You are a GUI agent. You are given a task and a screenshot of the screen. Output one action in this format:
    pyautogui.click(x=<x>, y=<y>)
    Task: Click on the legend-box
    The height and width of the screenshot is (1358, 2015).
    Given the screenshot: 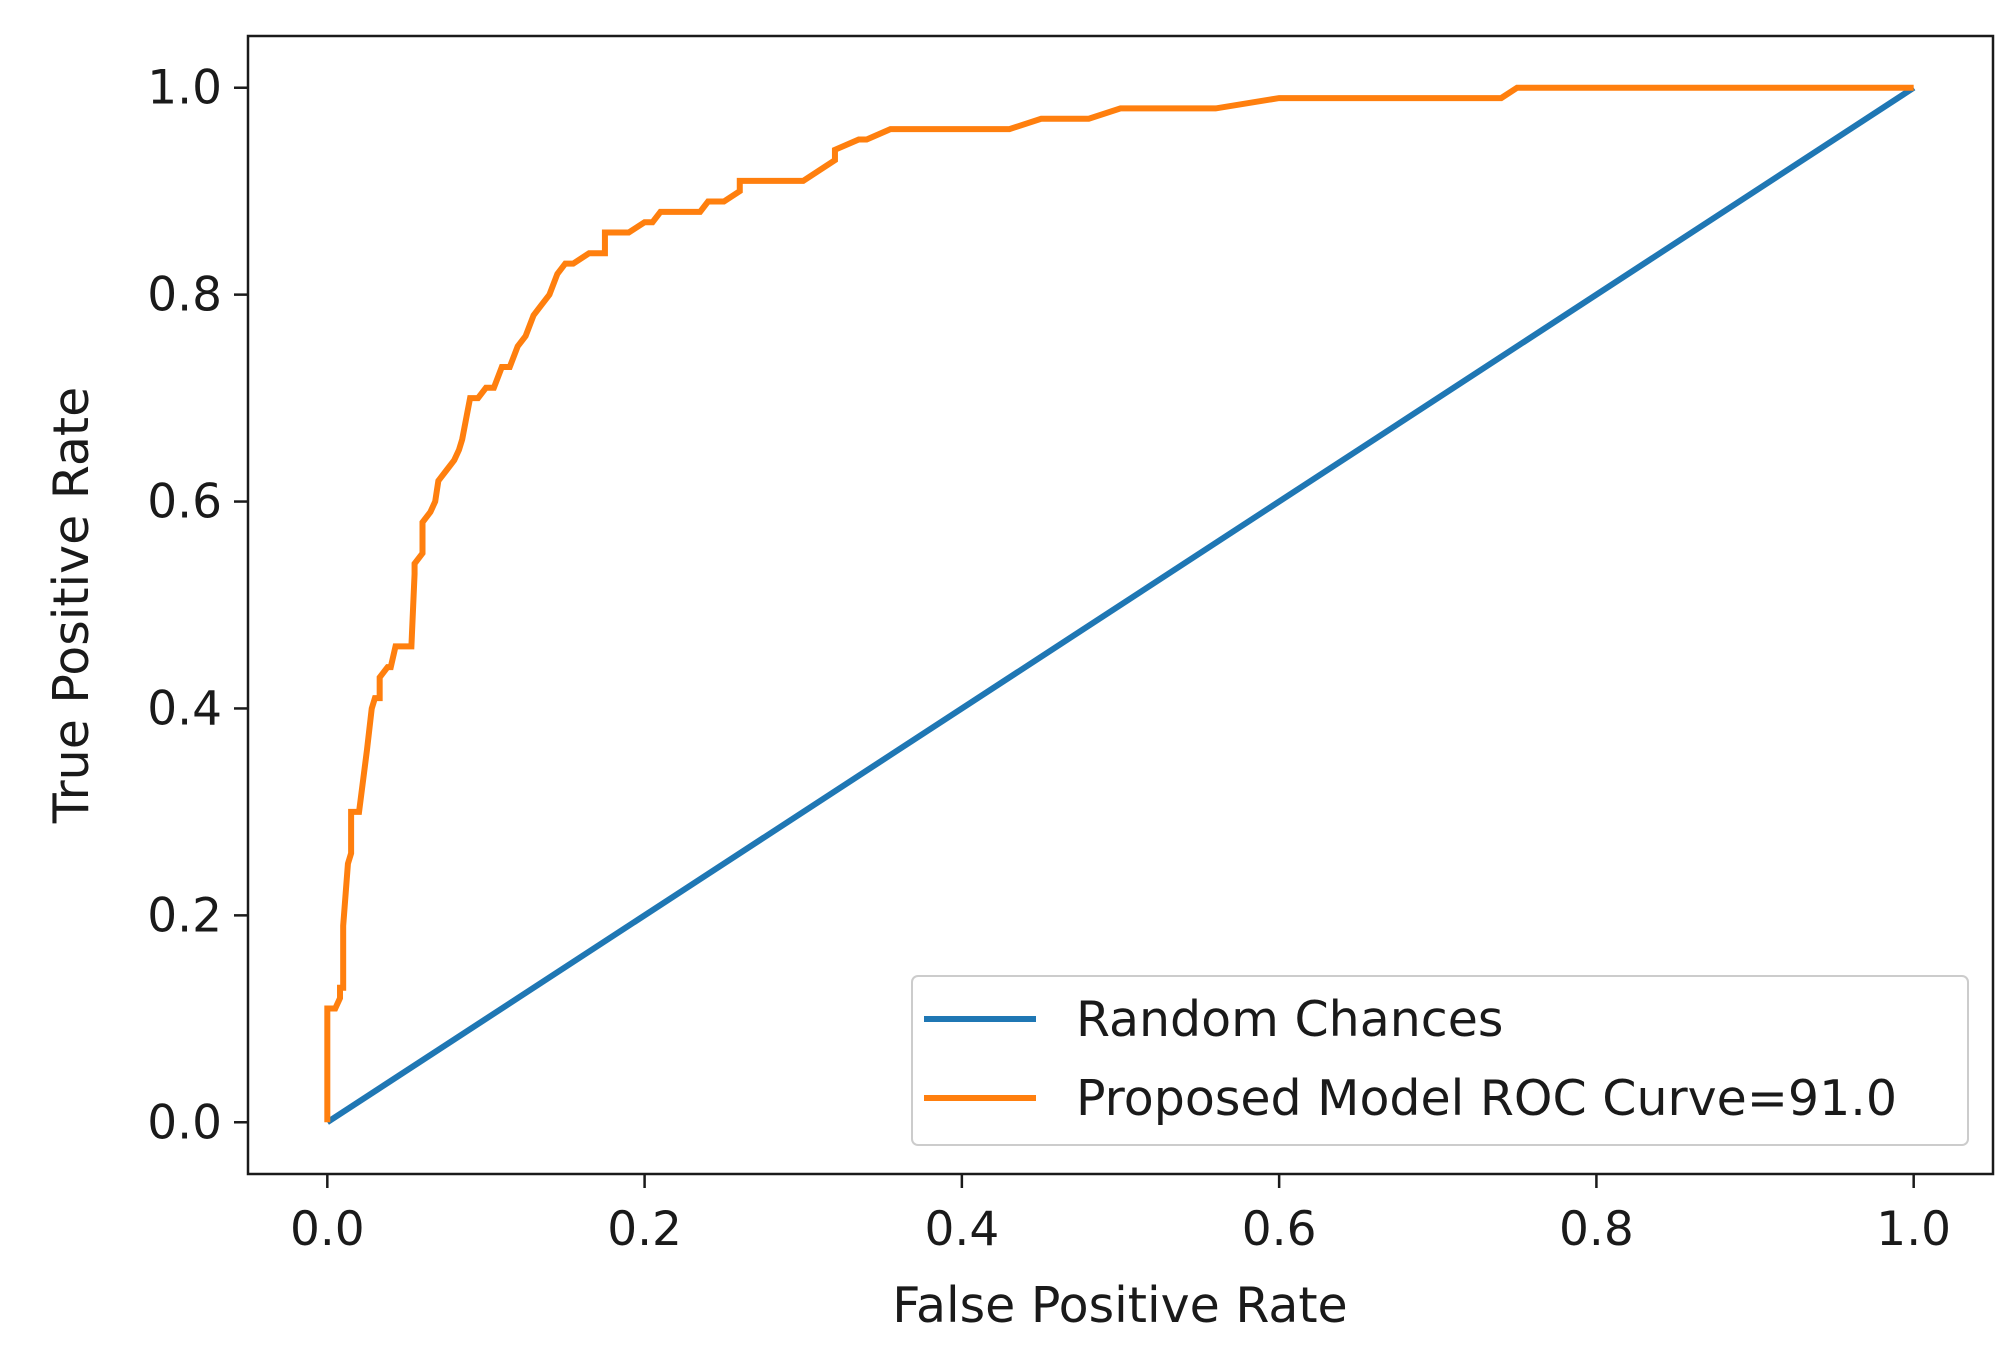 What is the action you would take?
    pyautogui.click(x=1440, y=1060)
    